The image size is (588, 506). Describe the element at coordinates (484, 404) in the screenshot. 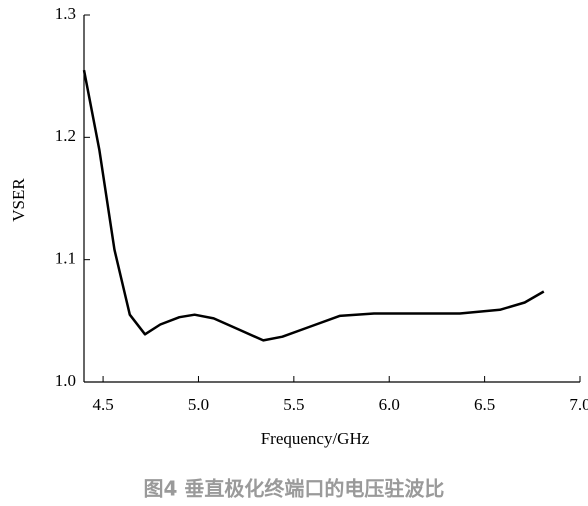

I see `x-tick-label: 6.5` at that location.